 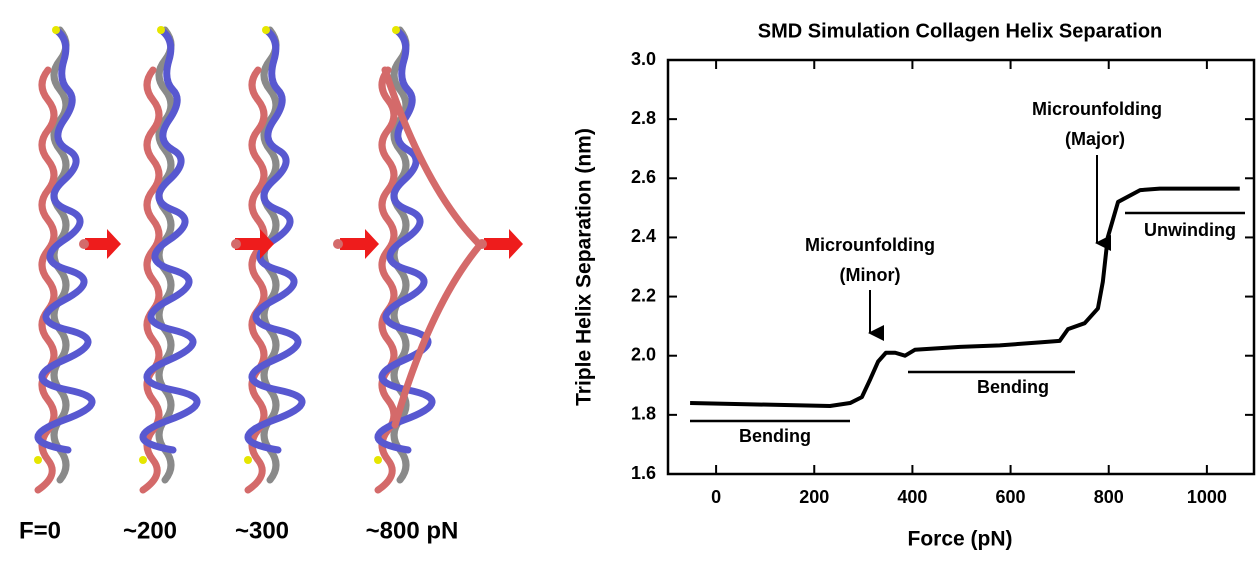 I want to click on force-label: ~200, so click(x=150, y=530).